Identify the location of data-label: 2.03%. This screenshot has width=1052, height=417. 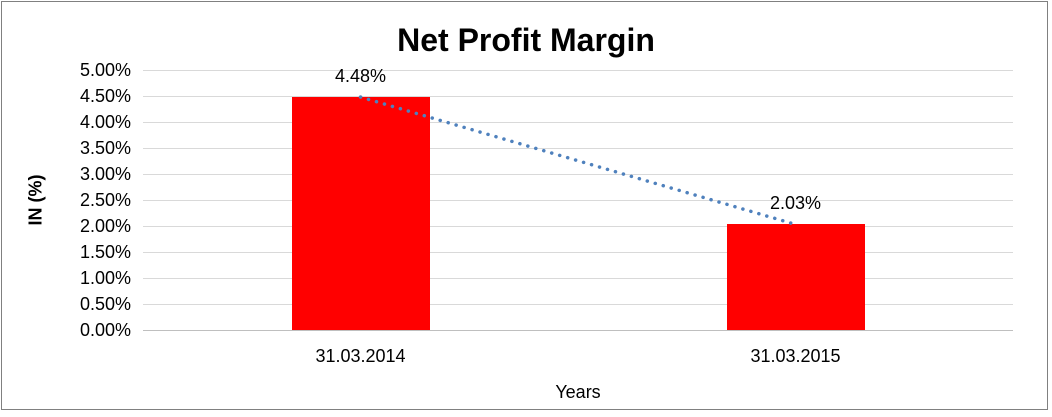
(795, 203).